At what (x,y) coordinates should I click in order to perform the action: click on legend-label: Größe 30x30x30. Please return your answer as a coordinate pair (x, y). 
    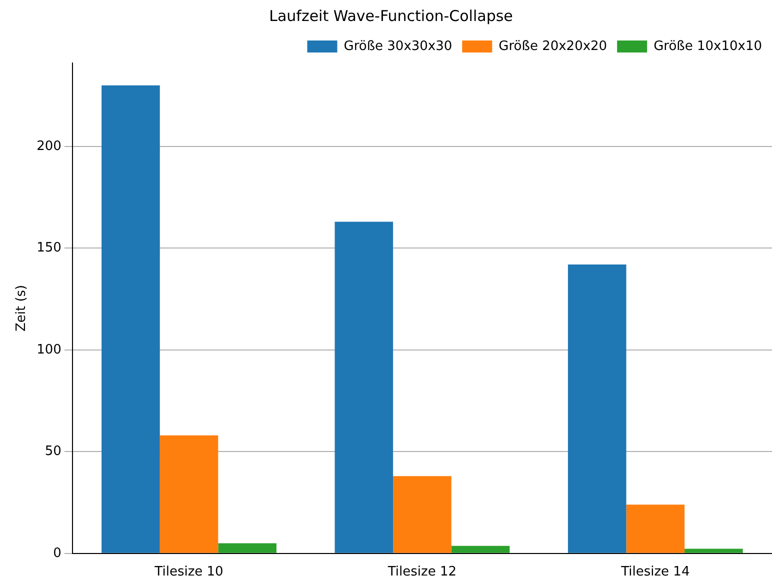
    Looking at the image, I should click on (398, 46).